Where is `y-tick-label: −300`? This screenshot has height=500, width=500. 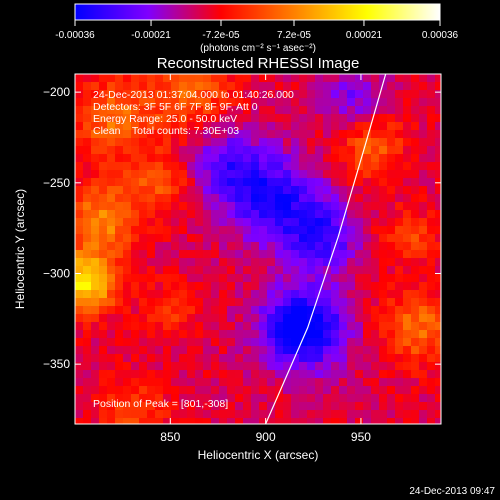
y-tick-label: −300 is located at coordinates (56, 273).